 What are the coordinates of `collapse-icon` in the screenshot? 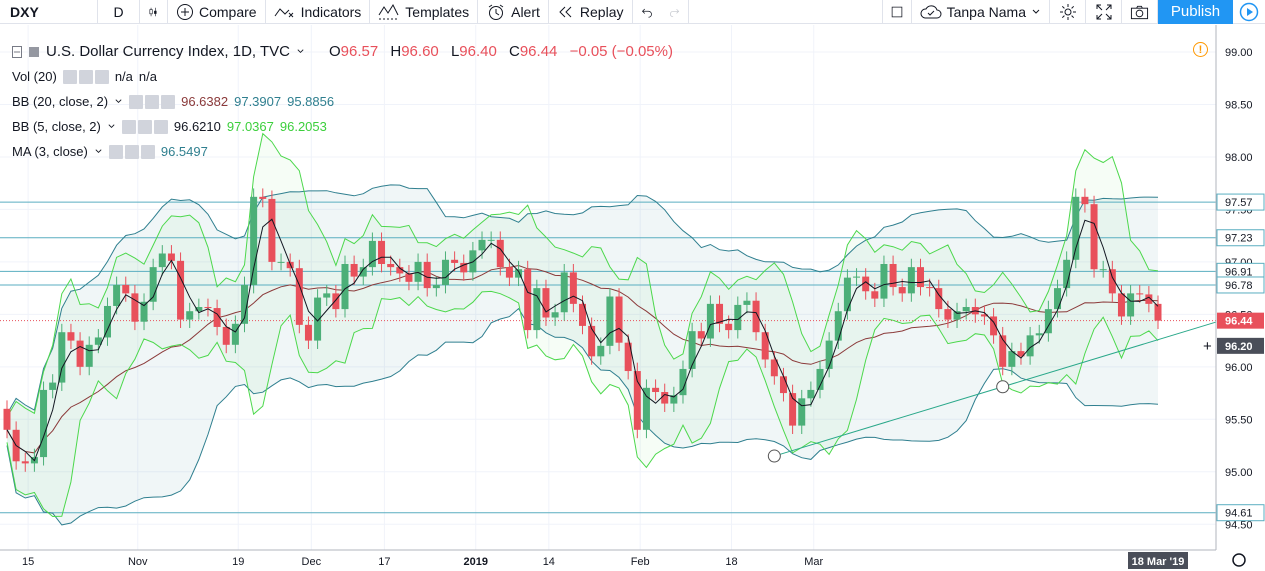 It's located at (17, 51).